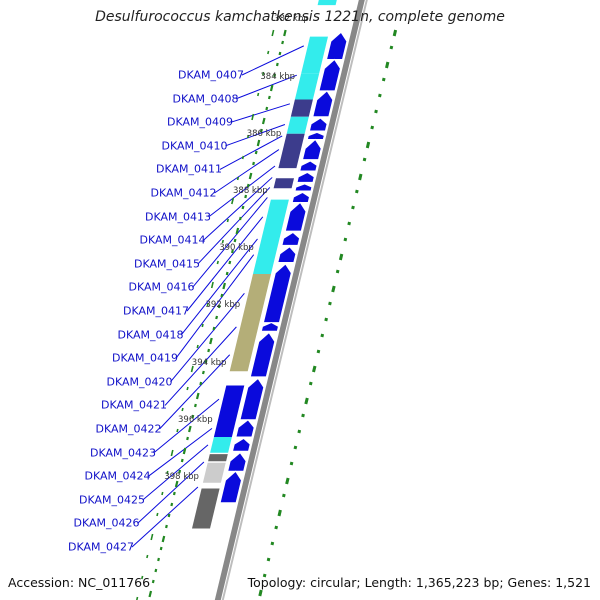  Describe the element at coordinates (128, 429) in the screenshot. I see `gene-label: DKAM_0422` at that location.